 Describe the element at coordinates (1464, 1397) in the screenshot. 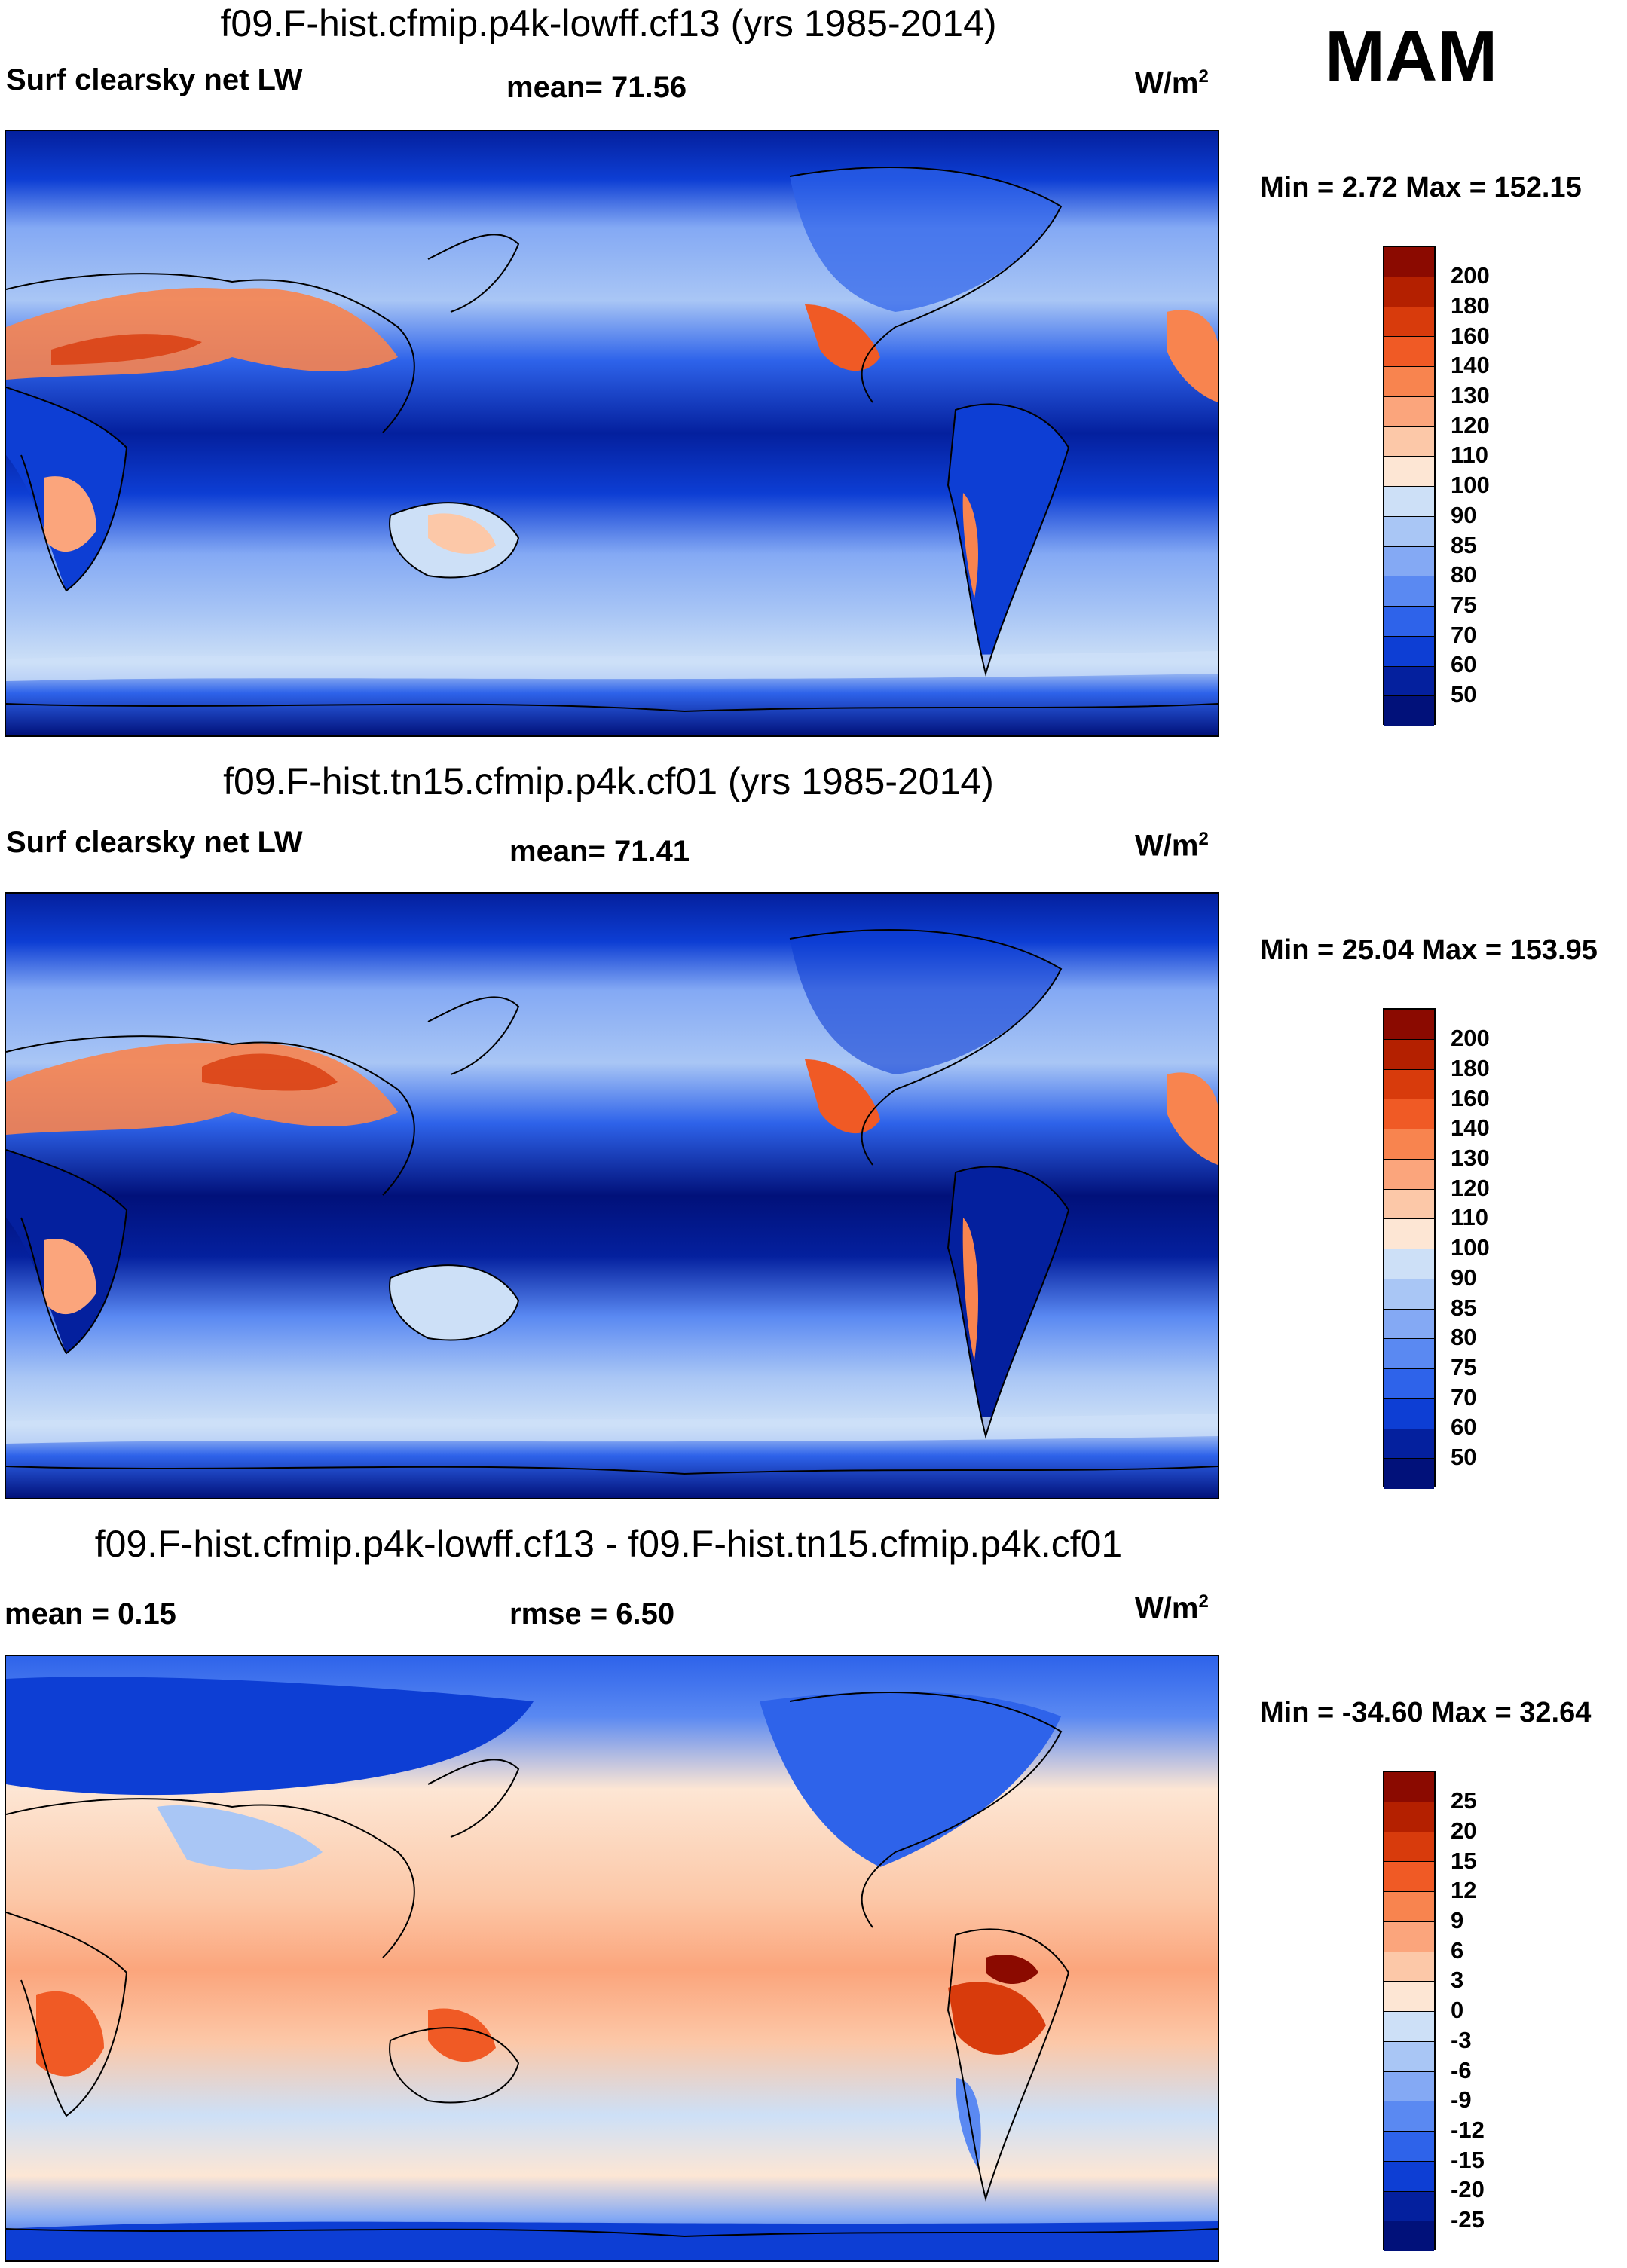

I see `panel2-colorbar-tick: 70` at that location.